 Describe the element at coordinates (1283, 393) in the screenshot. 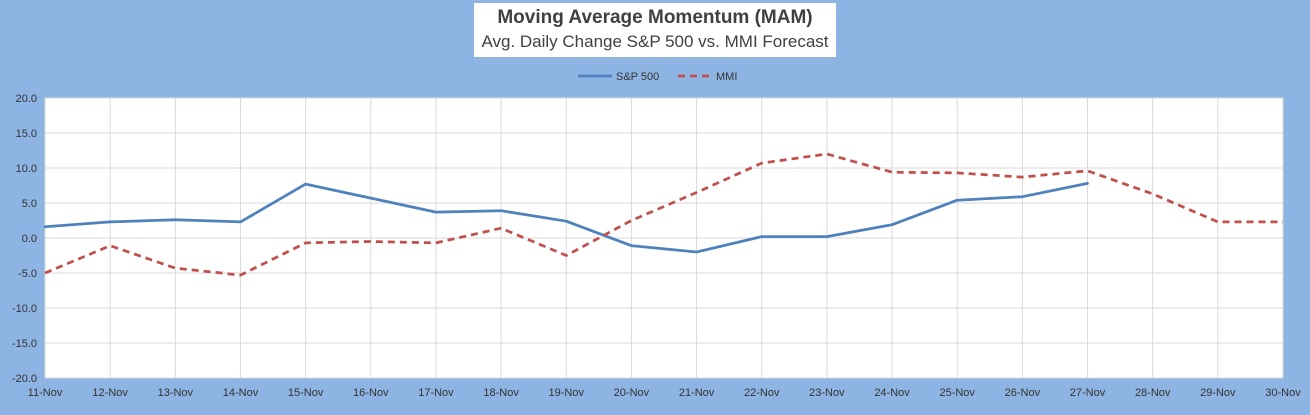

I see `x-tick-label: 30-Nov` at that location.